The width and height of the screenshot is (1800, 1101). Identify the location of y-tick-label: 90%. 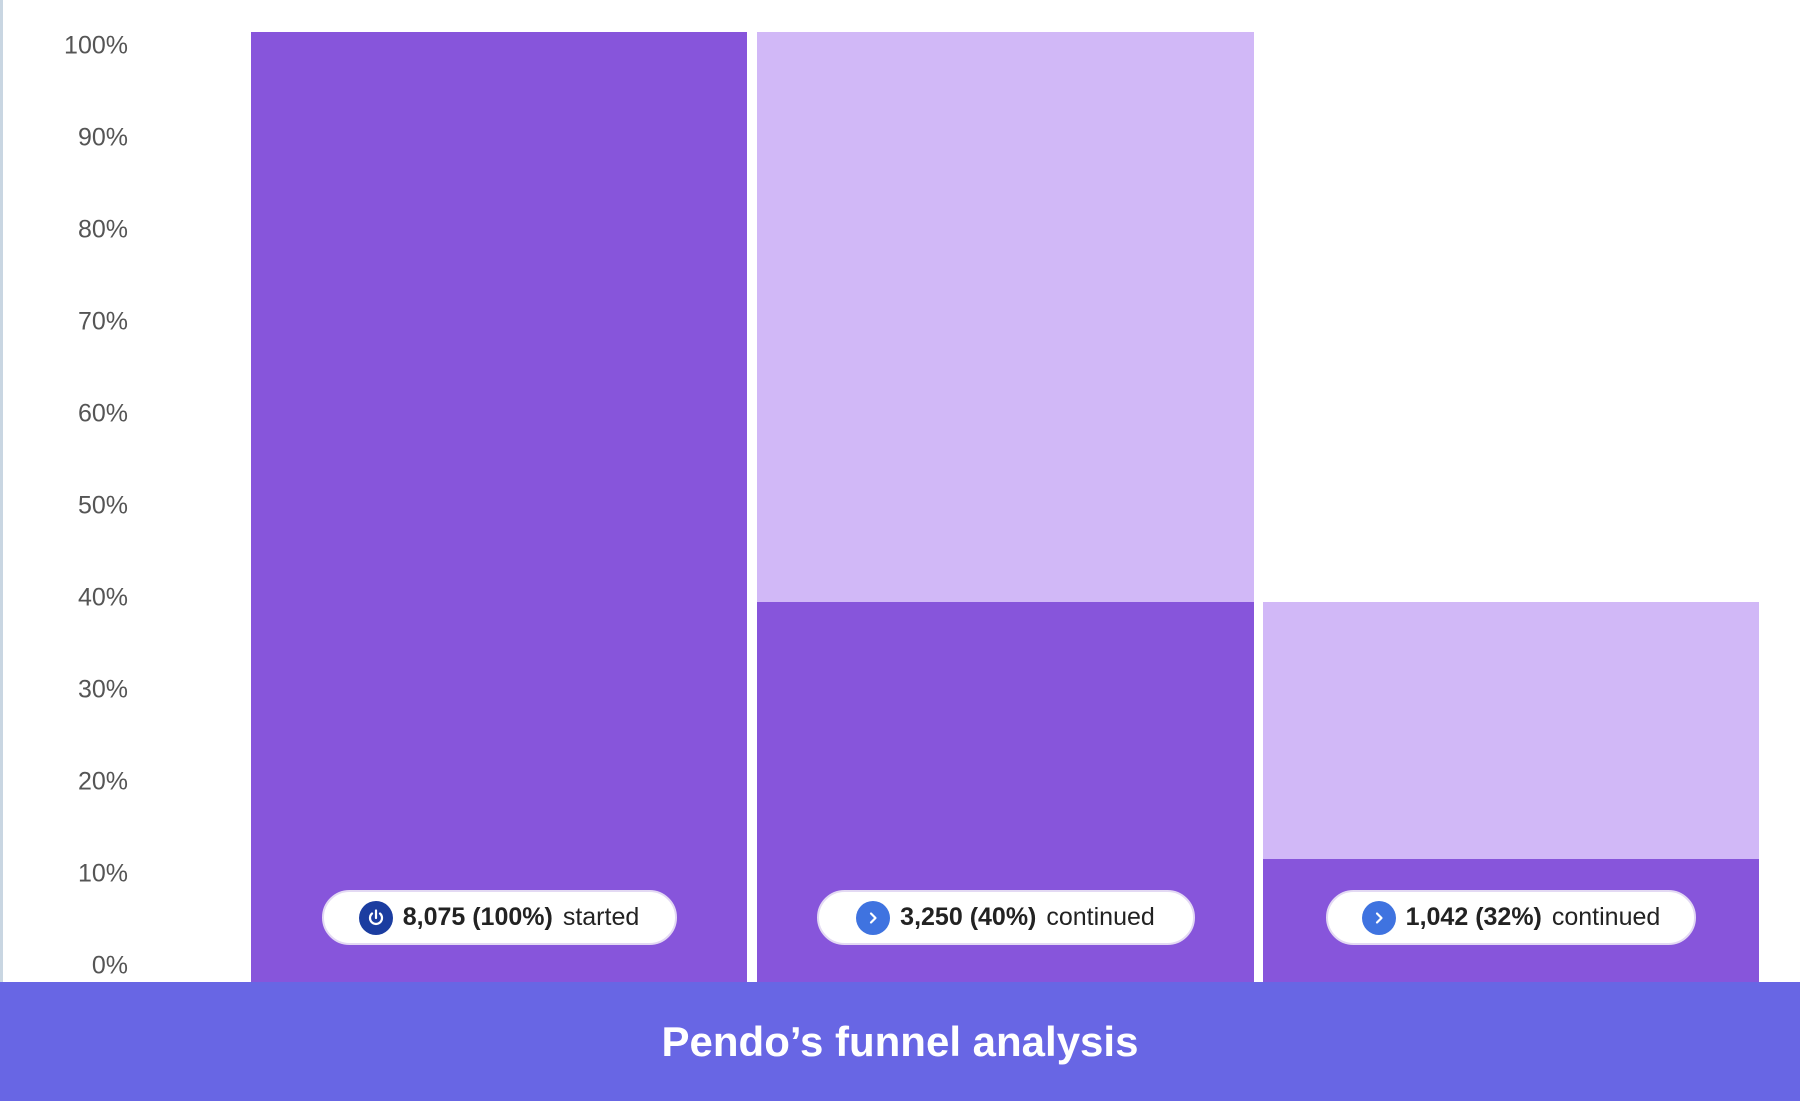
(102, 137).